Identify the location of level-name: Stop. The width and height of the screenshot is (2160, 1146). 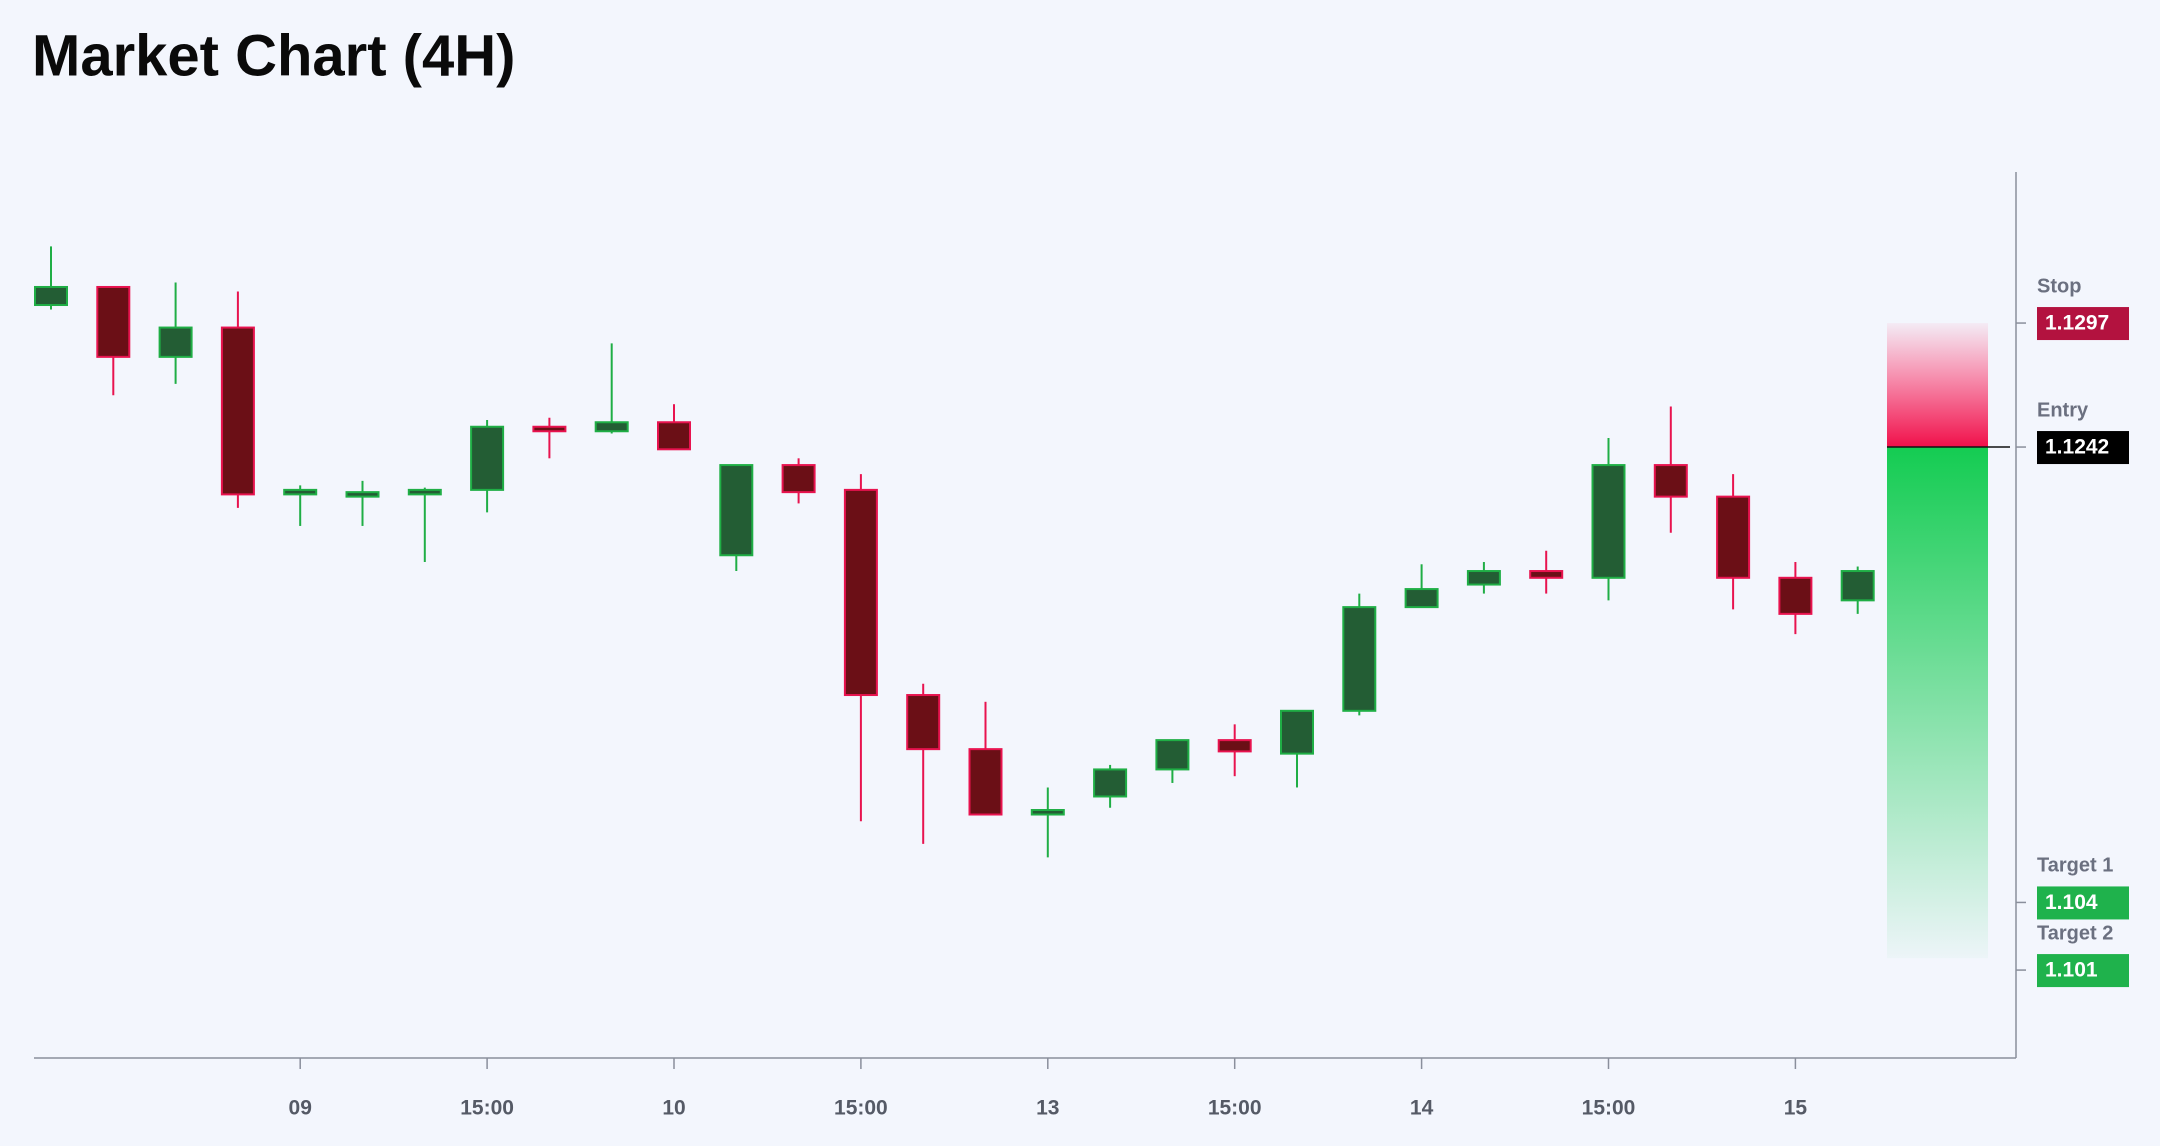
(2059, 286).